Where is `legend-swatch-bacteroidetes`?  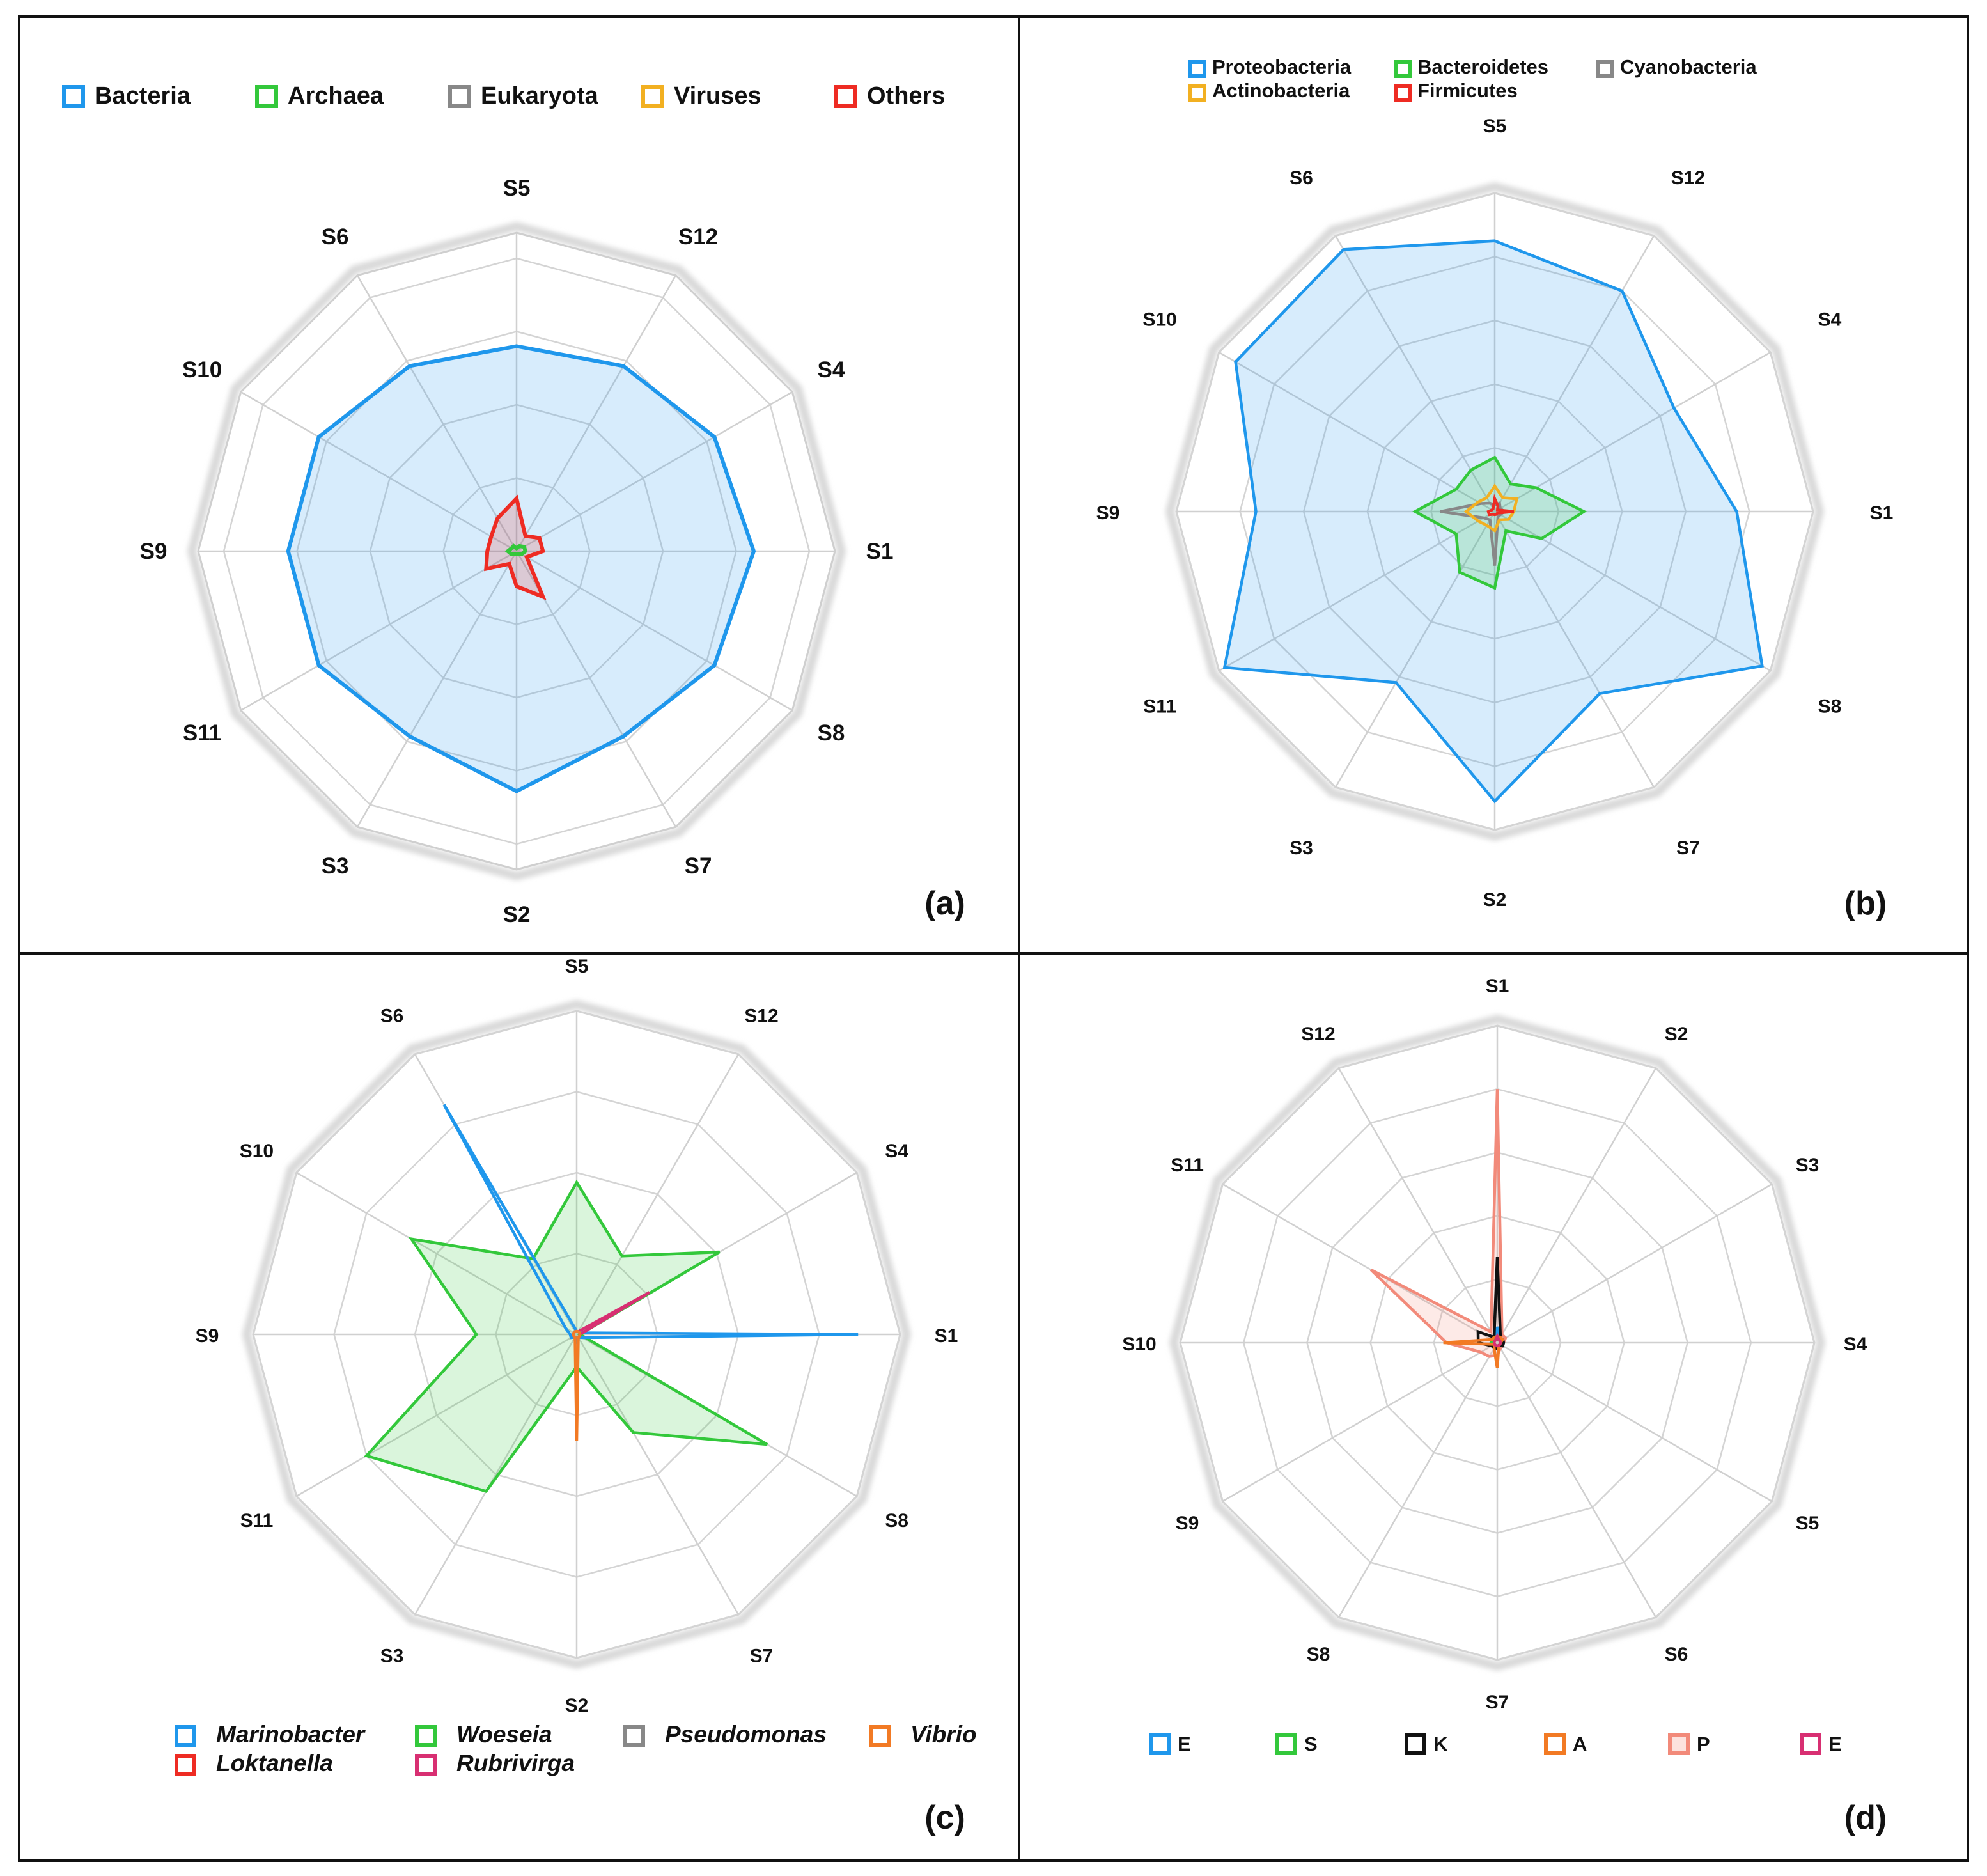 legend-swatch-bacteroidetes is located at coordinates (1403, 69).